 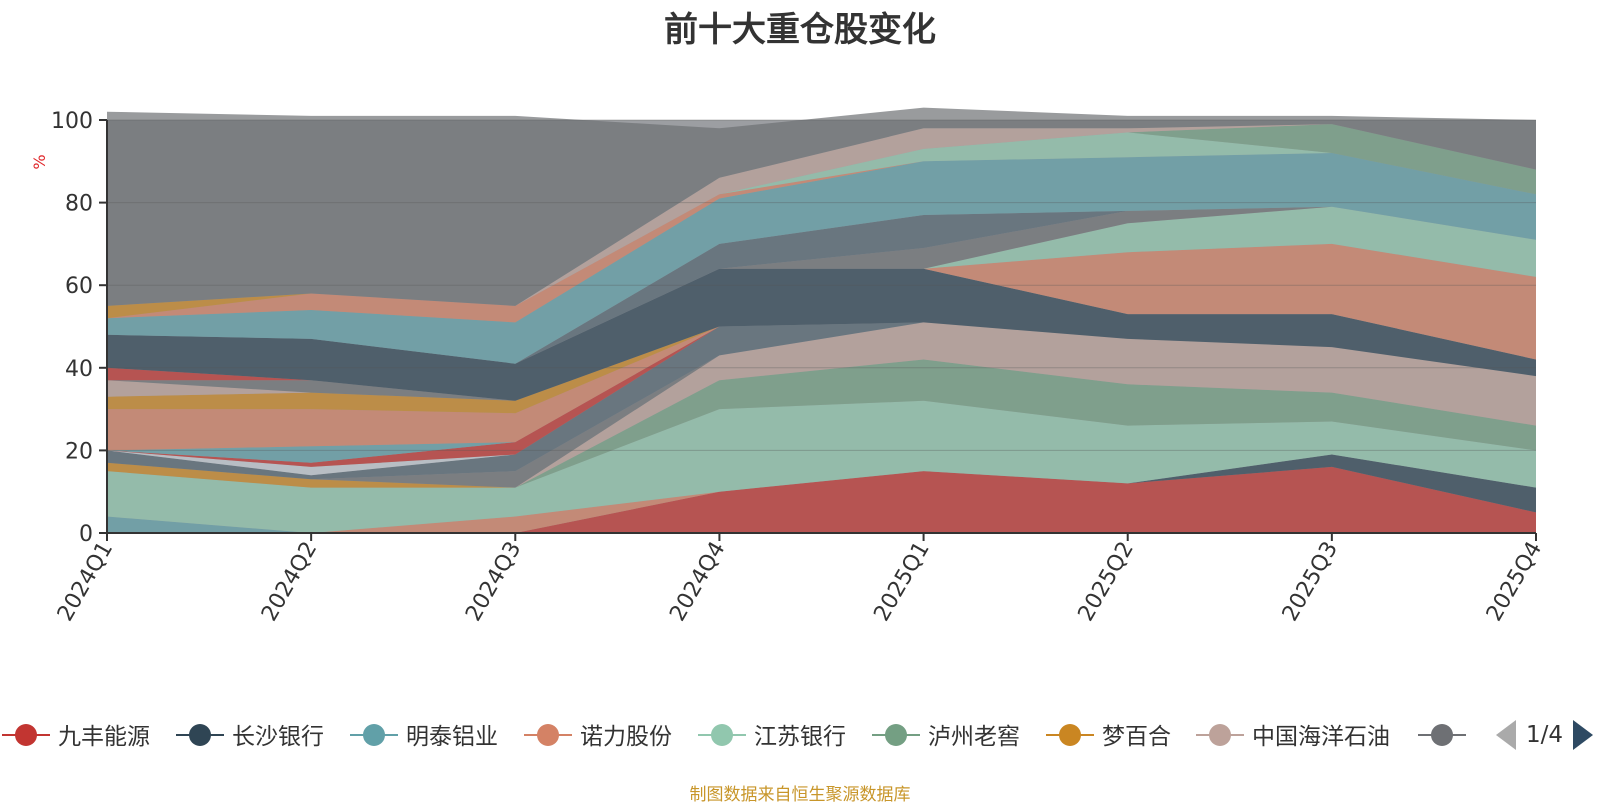 I want to click on y-tick-label: 60, so click(x=79, y=286).